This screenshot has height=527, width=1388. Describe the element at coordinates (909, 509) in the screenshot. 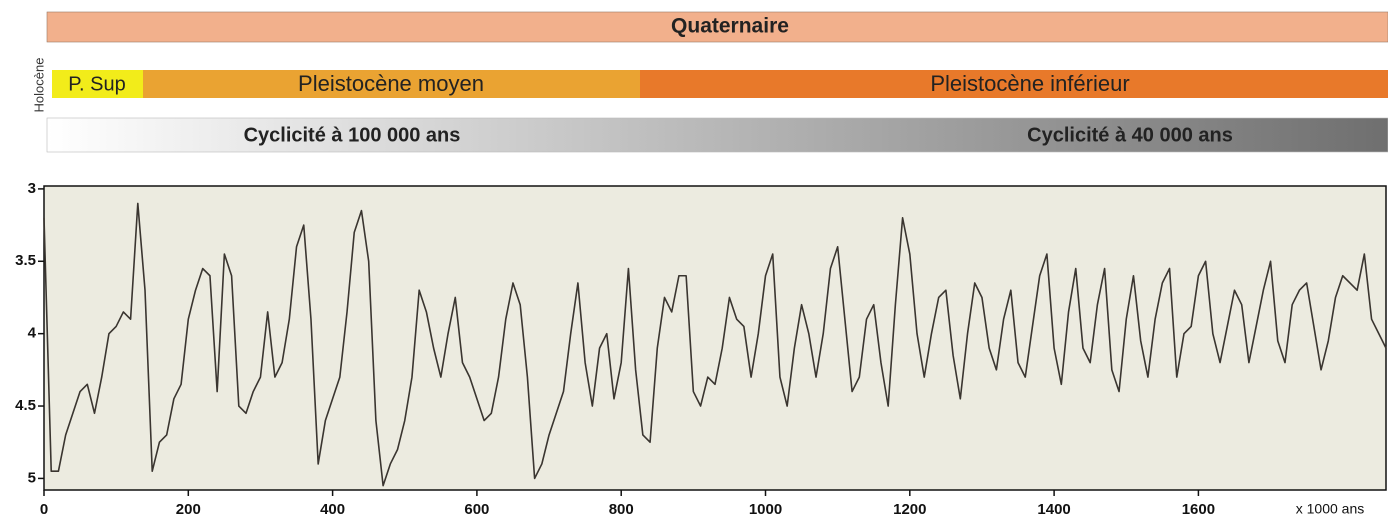

I see `x-tick-label: 1200` at that location.